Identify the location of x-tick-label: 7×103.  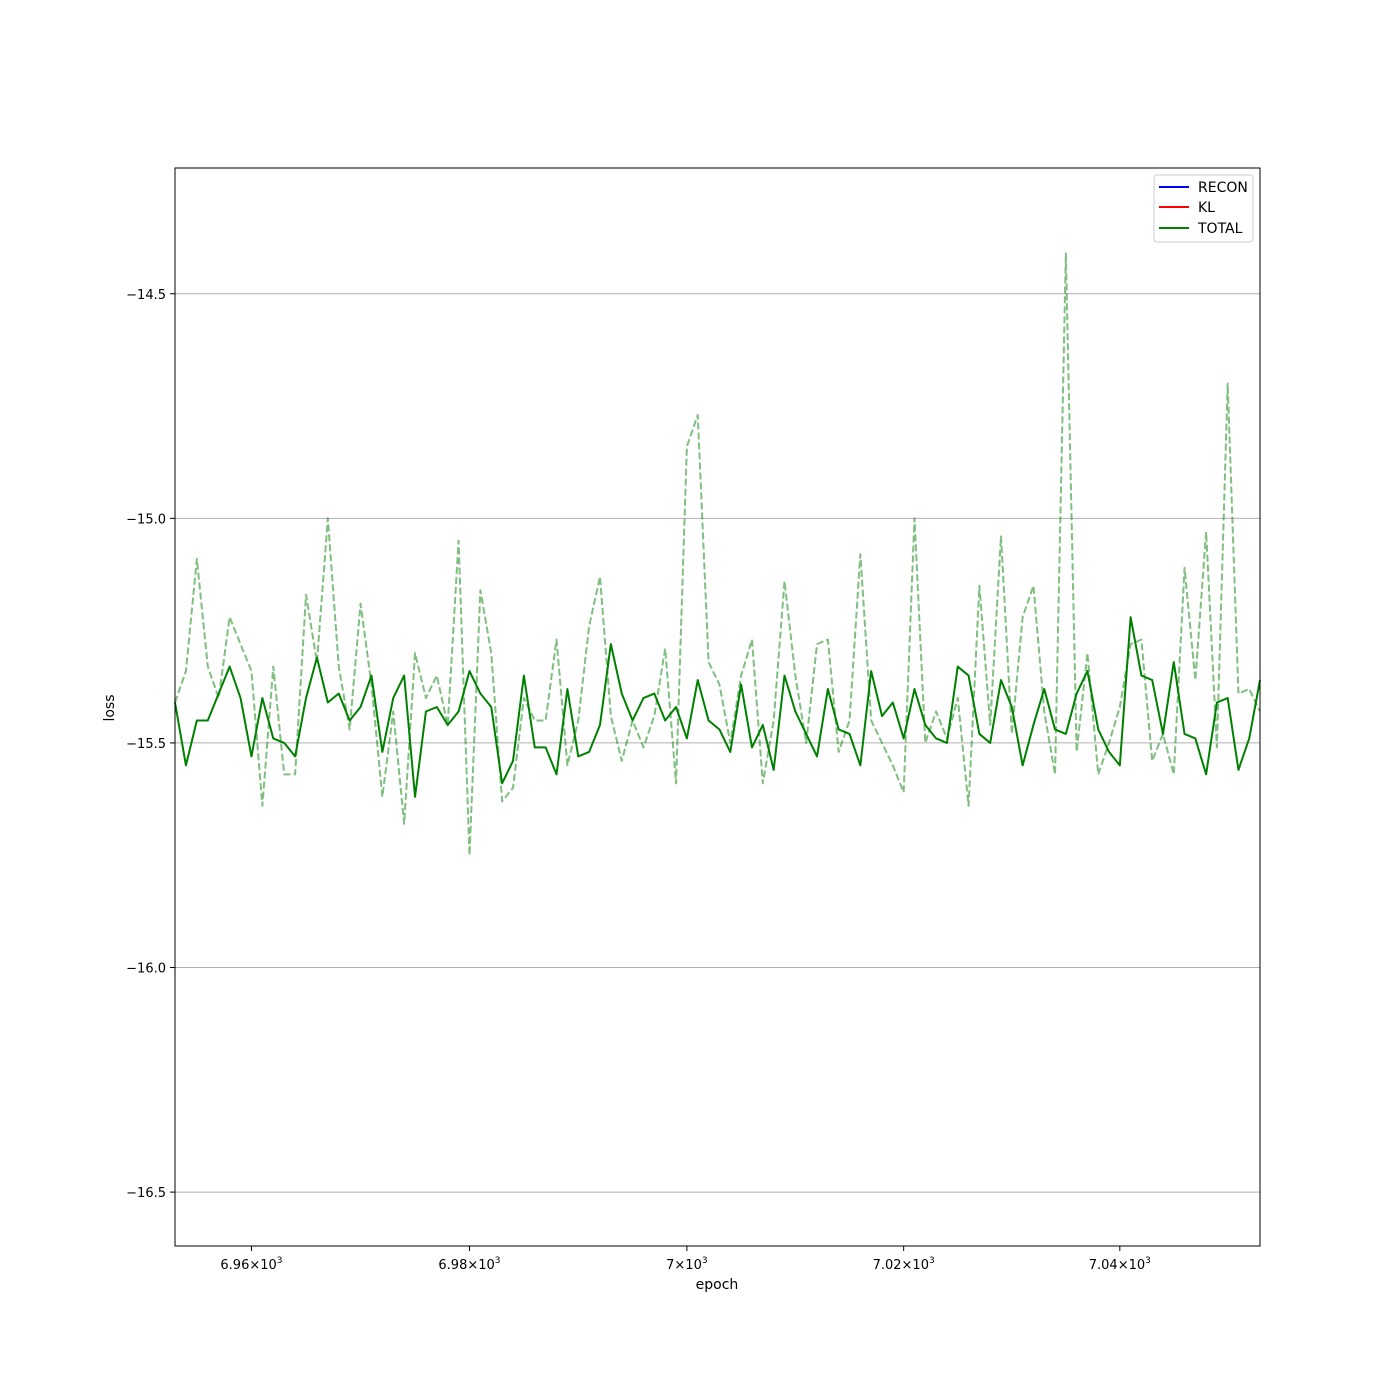
(686, 1264).